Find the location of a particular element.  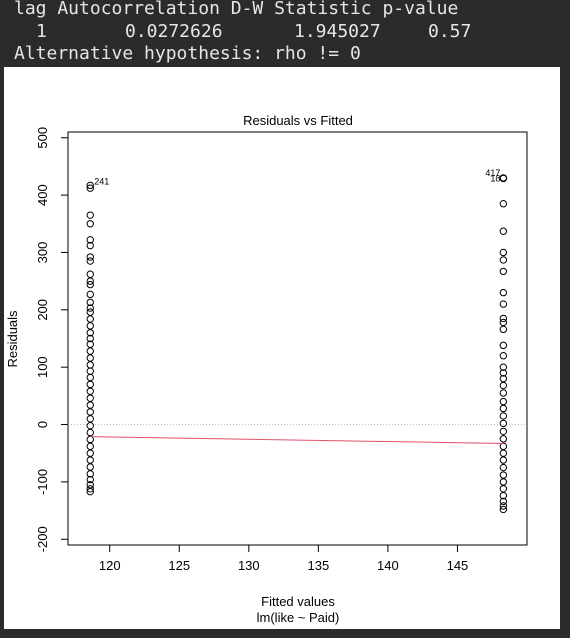

y-tick-label: 200 is located at coordinates (42, 310).